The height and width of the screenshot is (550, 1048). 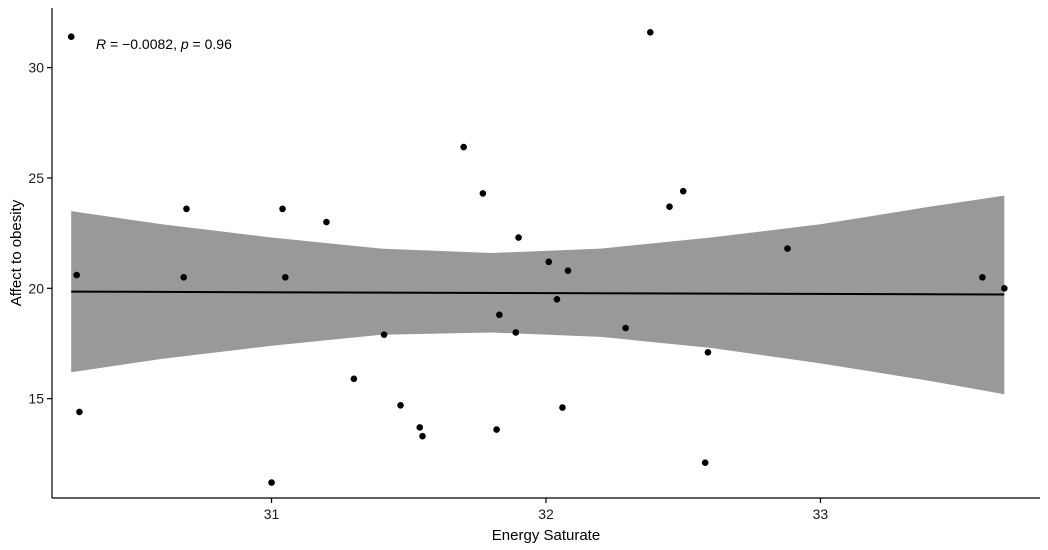 What do you see at coordinates (821, 514) in the screenshot?
I see `x-tick-label: 33` at bounding box center [821, 514].